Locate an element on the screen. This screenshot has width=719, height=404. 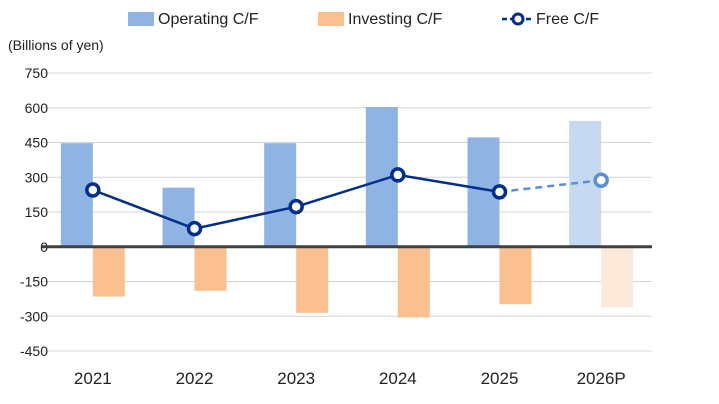
legend-label-free: Free C/F is located at coordinates (567, 19).